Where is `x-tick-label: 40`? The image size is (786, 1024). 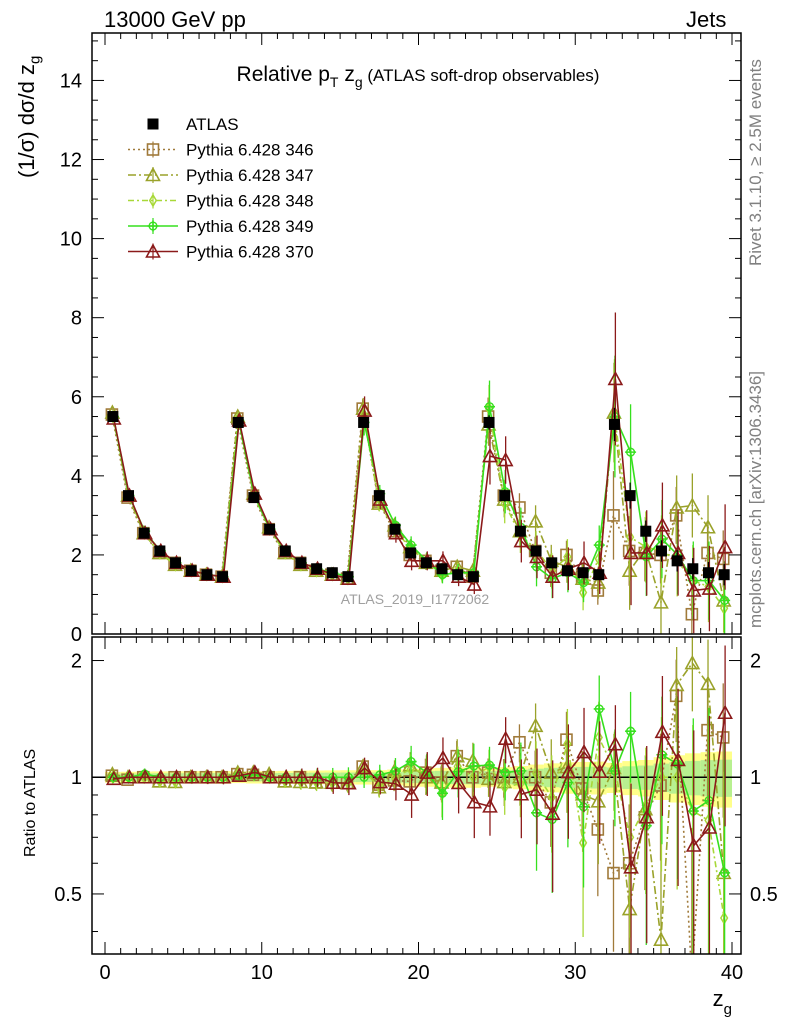
x-tick-label: 40 is located at coordinates (732, 973).